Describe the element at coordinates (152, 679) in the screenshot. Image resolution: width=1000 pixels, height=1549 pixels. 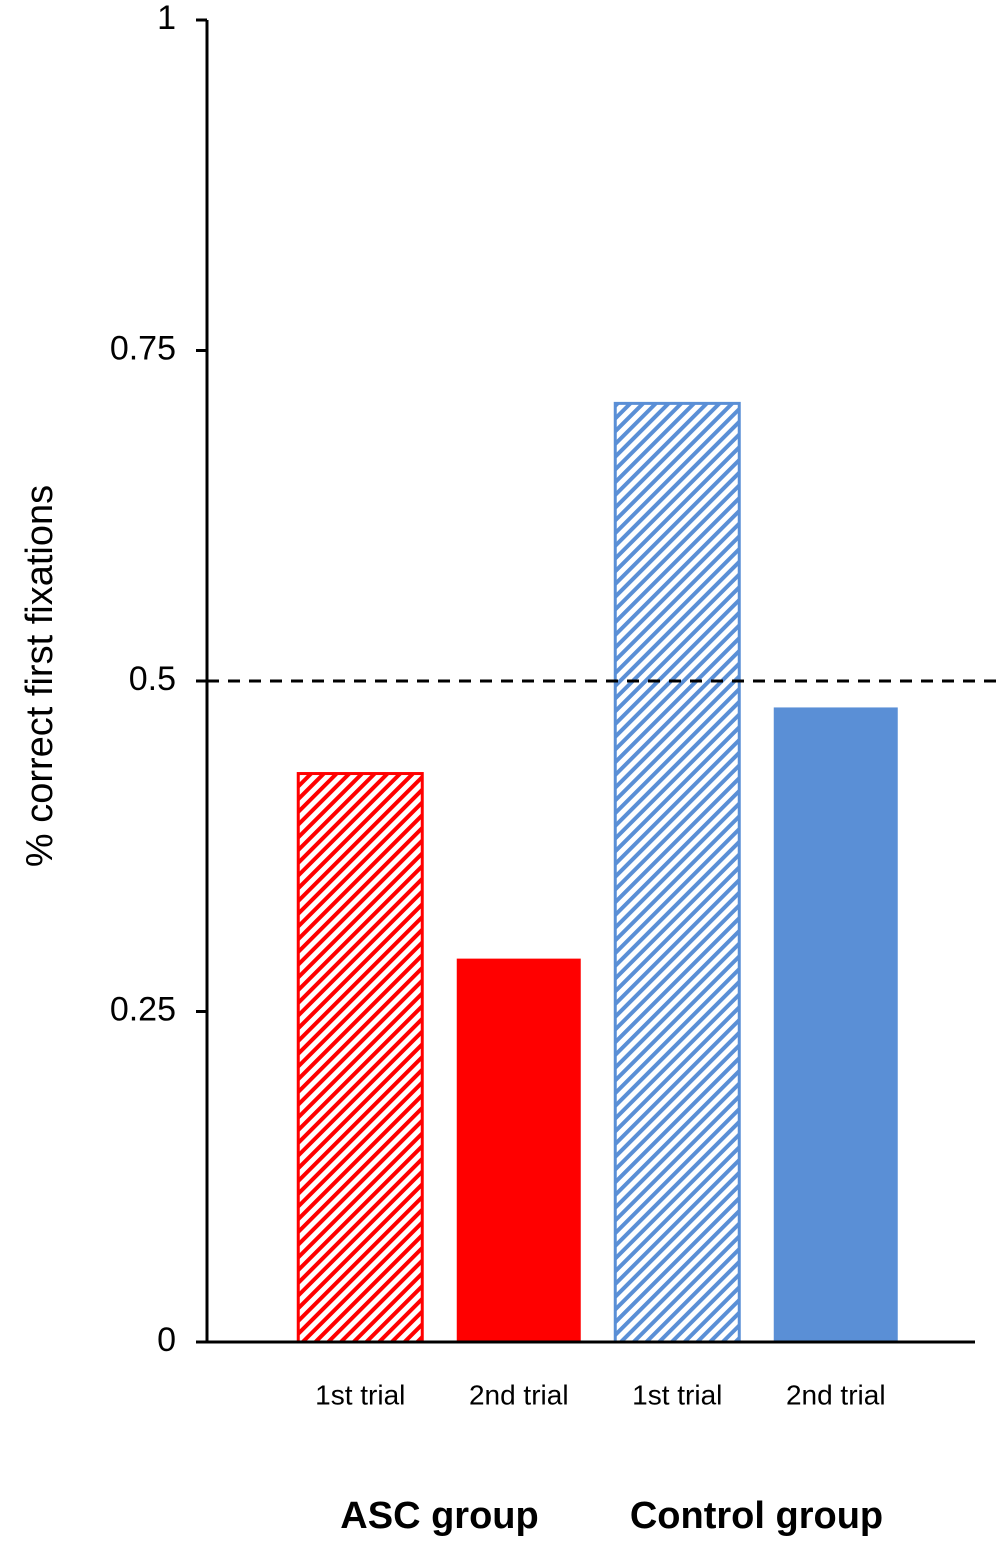
I see `y-tick-label: 0.5` at that location.